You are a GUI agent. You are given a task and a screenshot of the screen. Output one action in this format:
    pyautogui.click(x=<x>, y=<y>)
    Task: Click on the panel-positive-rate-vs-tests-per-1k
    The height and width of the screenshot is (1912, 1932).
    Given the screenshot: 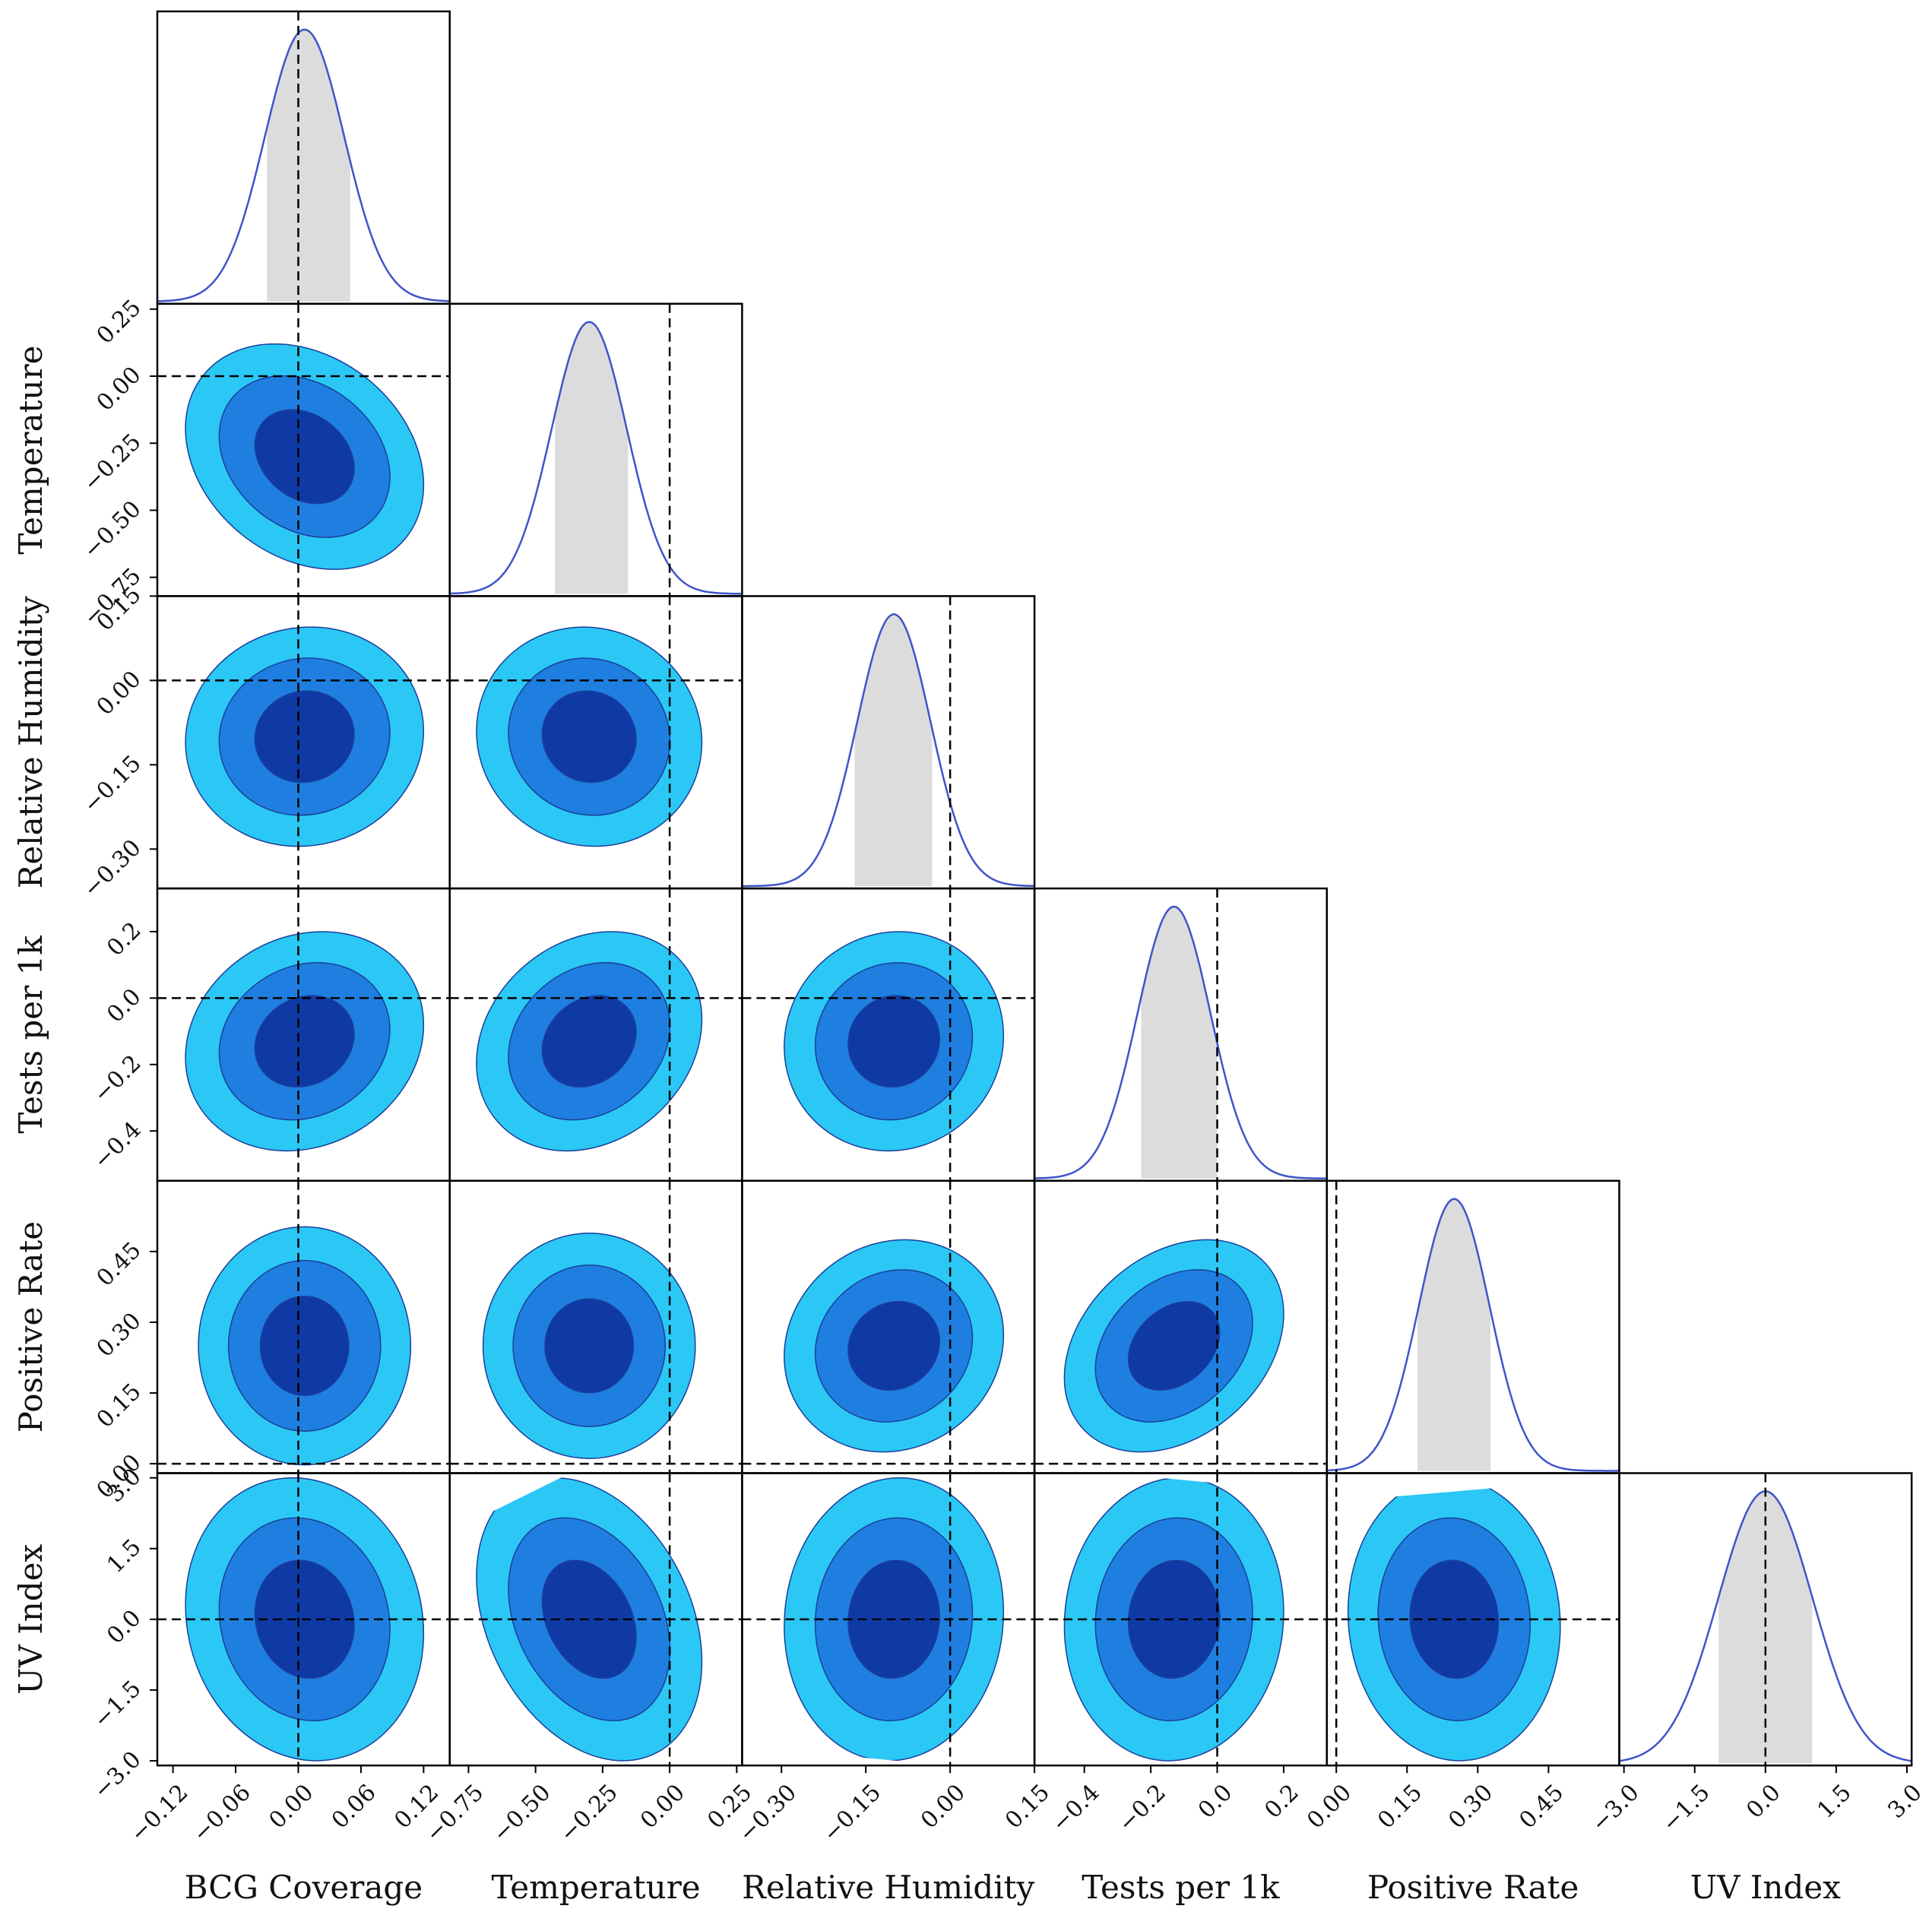 What is the action you would take?
    pyautogui.click(x=1181, y=1326)
    